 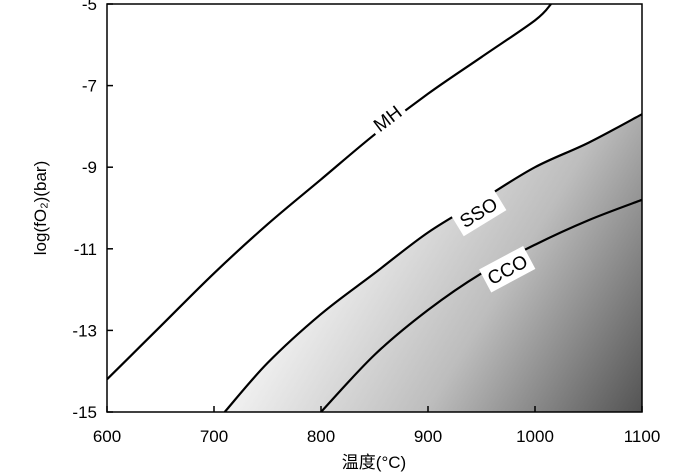 What do you see at coordinates (40, 208) in the screenshot?
I see `y-axis-label: log(fO₂)(bar)` at bounding box center [40, 208].